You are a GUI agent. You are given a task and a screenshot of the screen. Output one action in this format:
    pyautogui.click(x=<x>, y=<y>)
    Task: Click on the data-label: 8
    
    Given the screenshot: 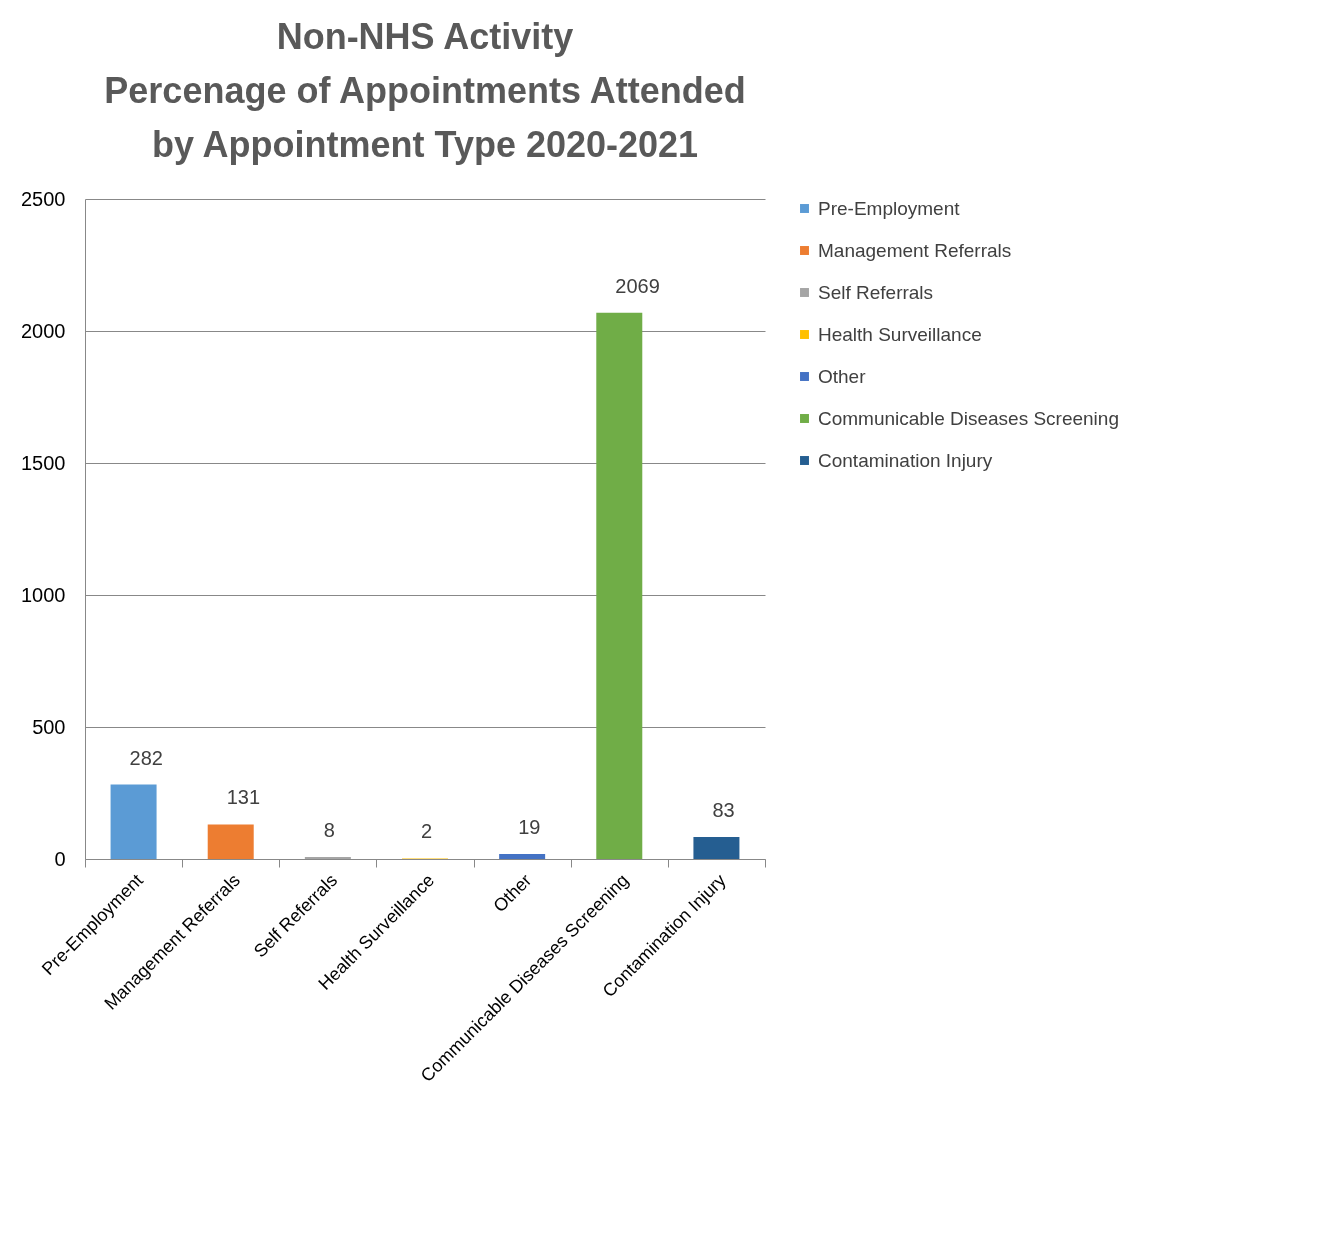 What is the action you would take?
    pyautogui.click(x=329, y=829)
    